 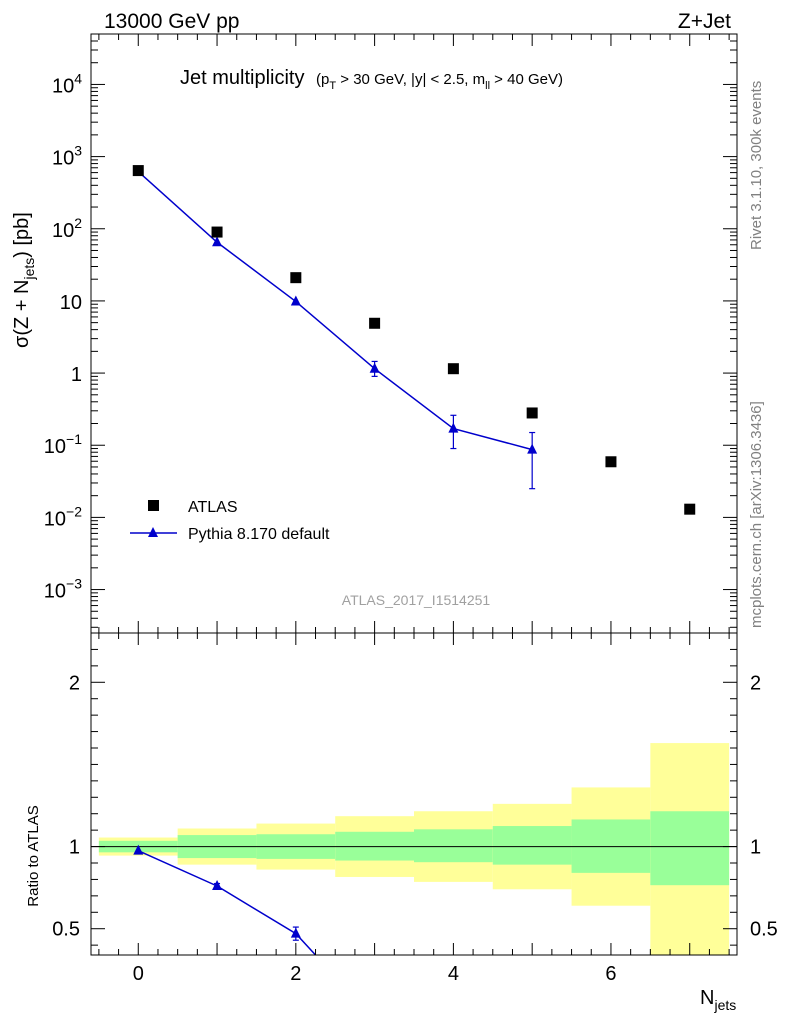 I want to click on ratio-pythia-line, so click(x=227, y=902).